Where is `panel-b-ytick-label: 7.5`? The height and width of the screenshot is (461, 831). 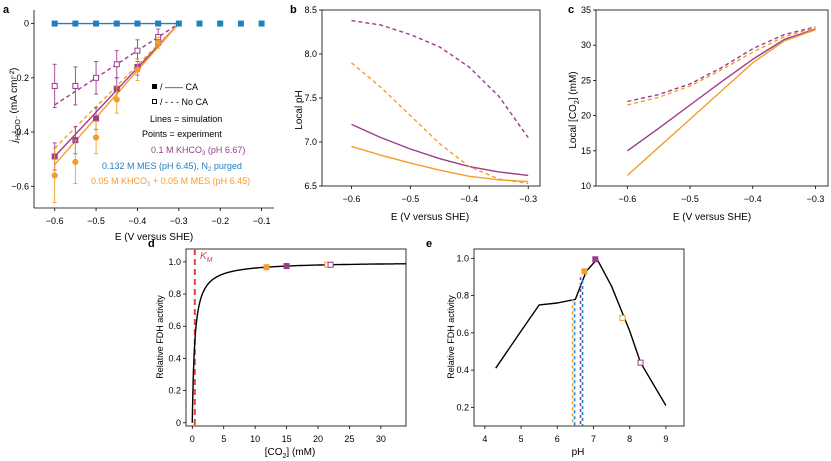 panel-b-ytick-label: 7.5 is located at coordinates (310, 98).